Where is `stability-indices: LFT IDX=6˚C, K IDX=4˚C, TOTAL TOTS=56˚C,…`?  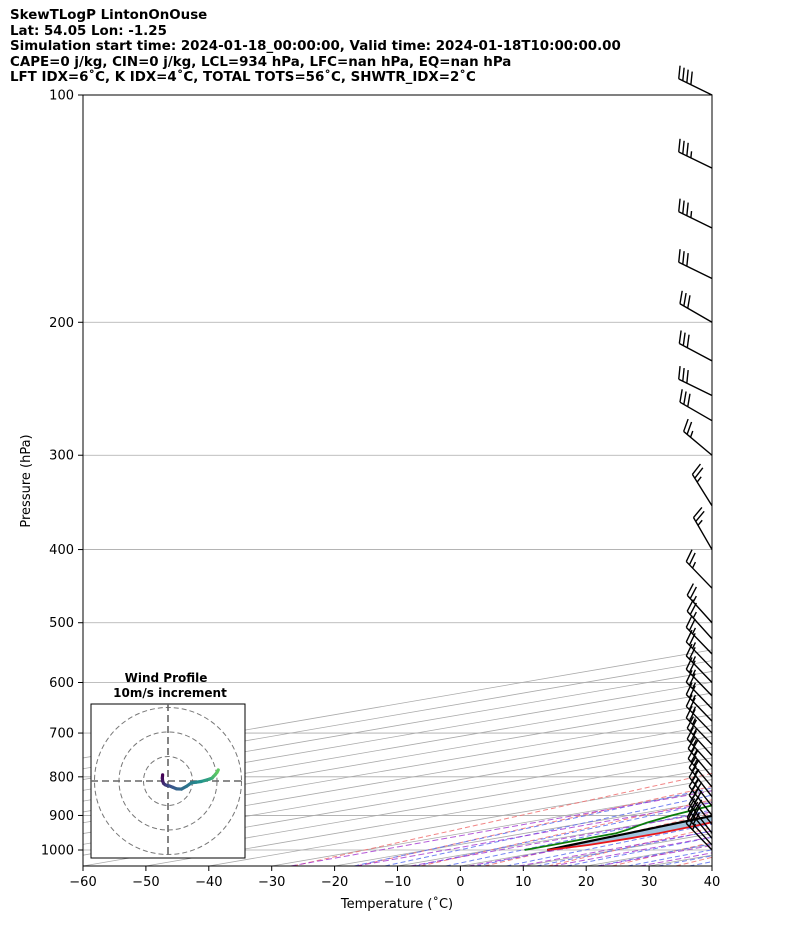
stability-indices: LFT IDX=6˚C, K IDX=4˚C, TOTAL TOTS=56˚C,… is located at coordinates (243, 78).